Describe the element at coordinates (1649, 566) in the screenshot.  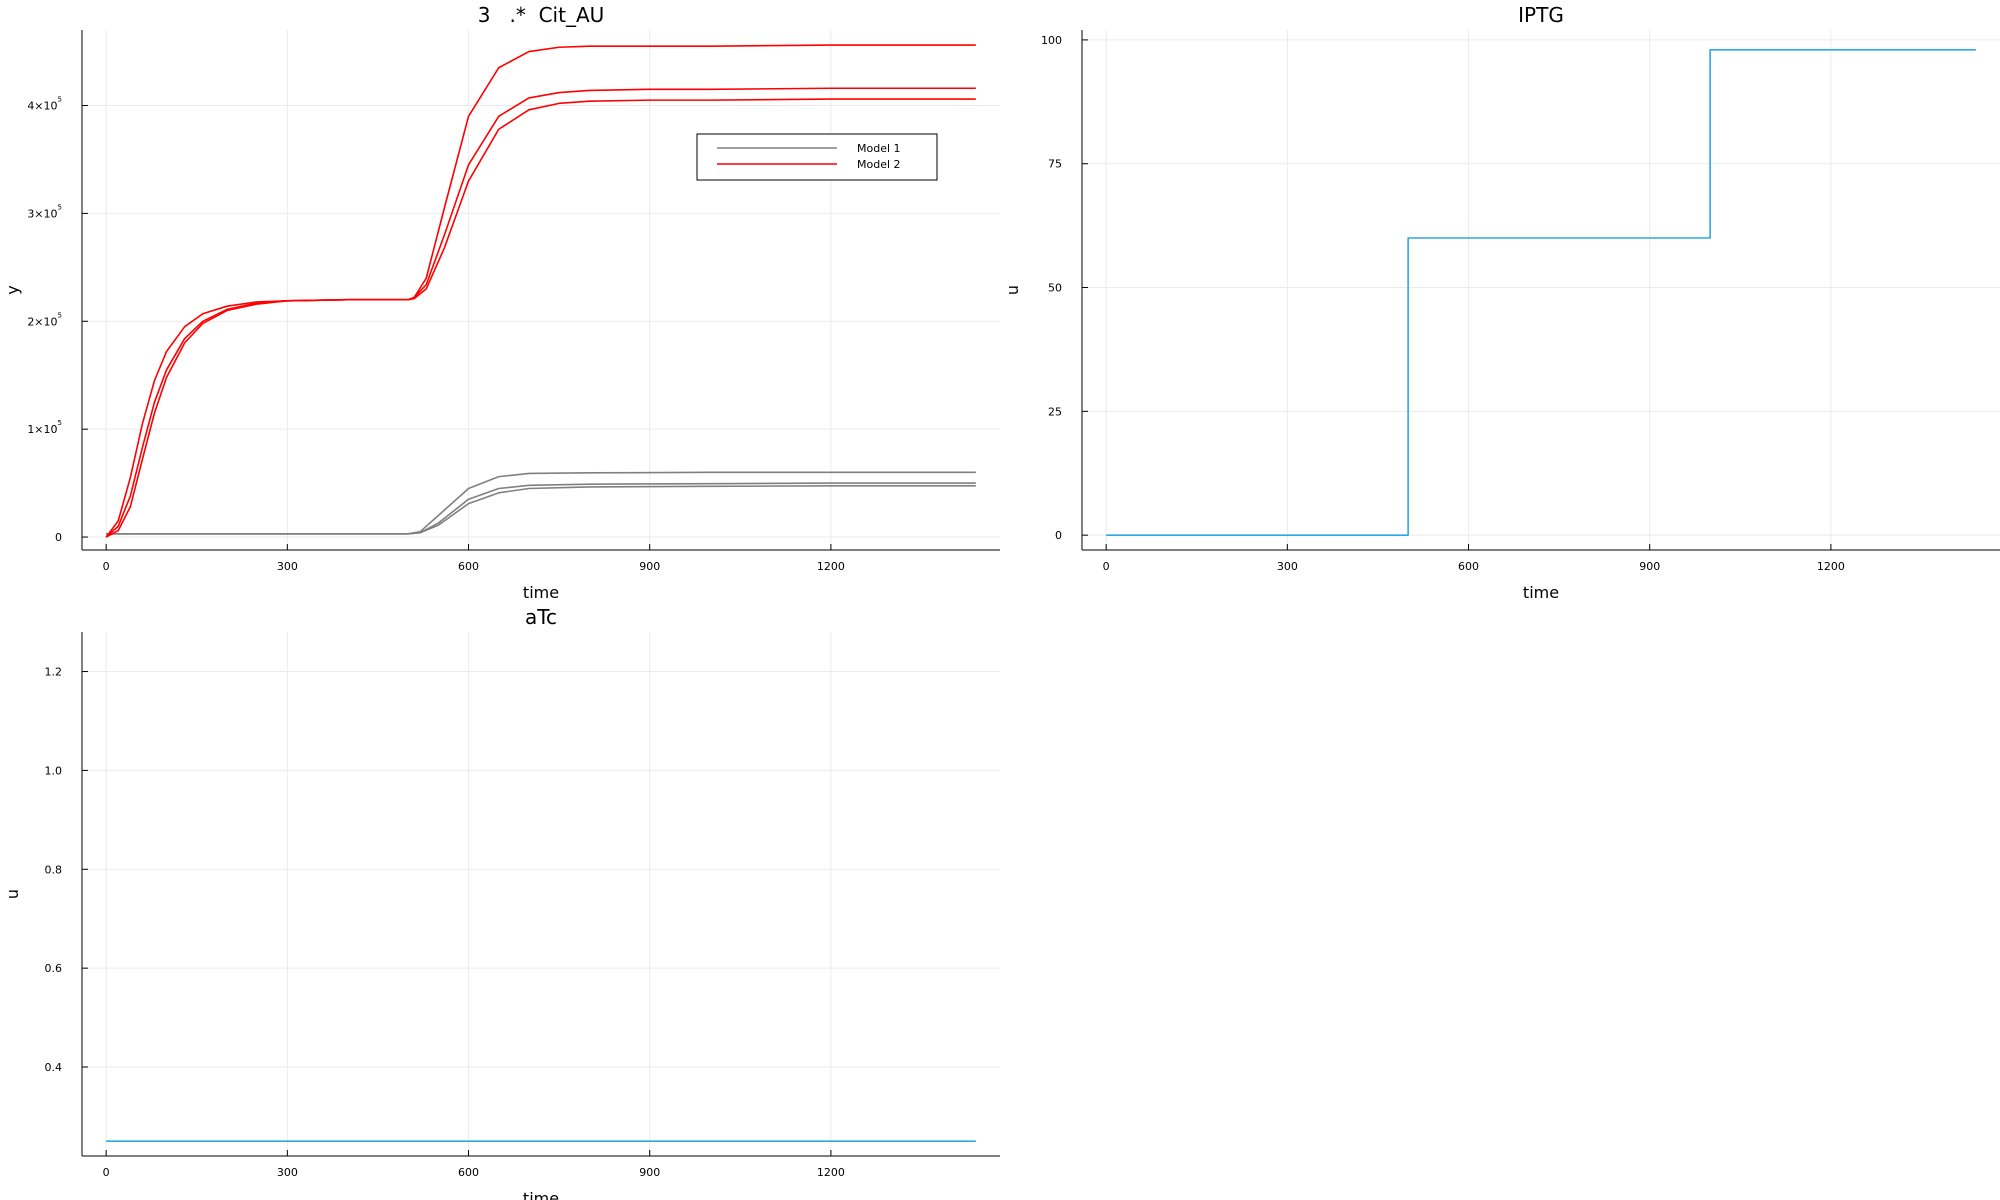
I see `iptg-x-tick-label: 900` at that location.